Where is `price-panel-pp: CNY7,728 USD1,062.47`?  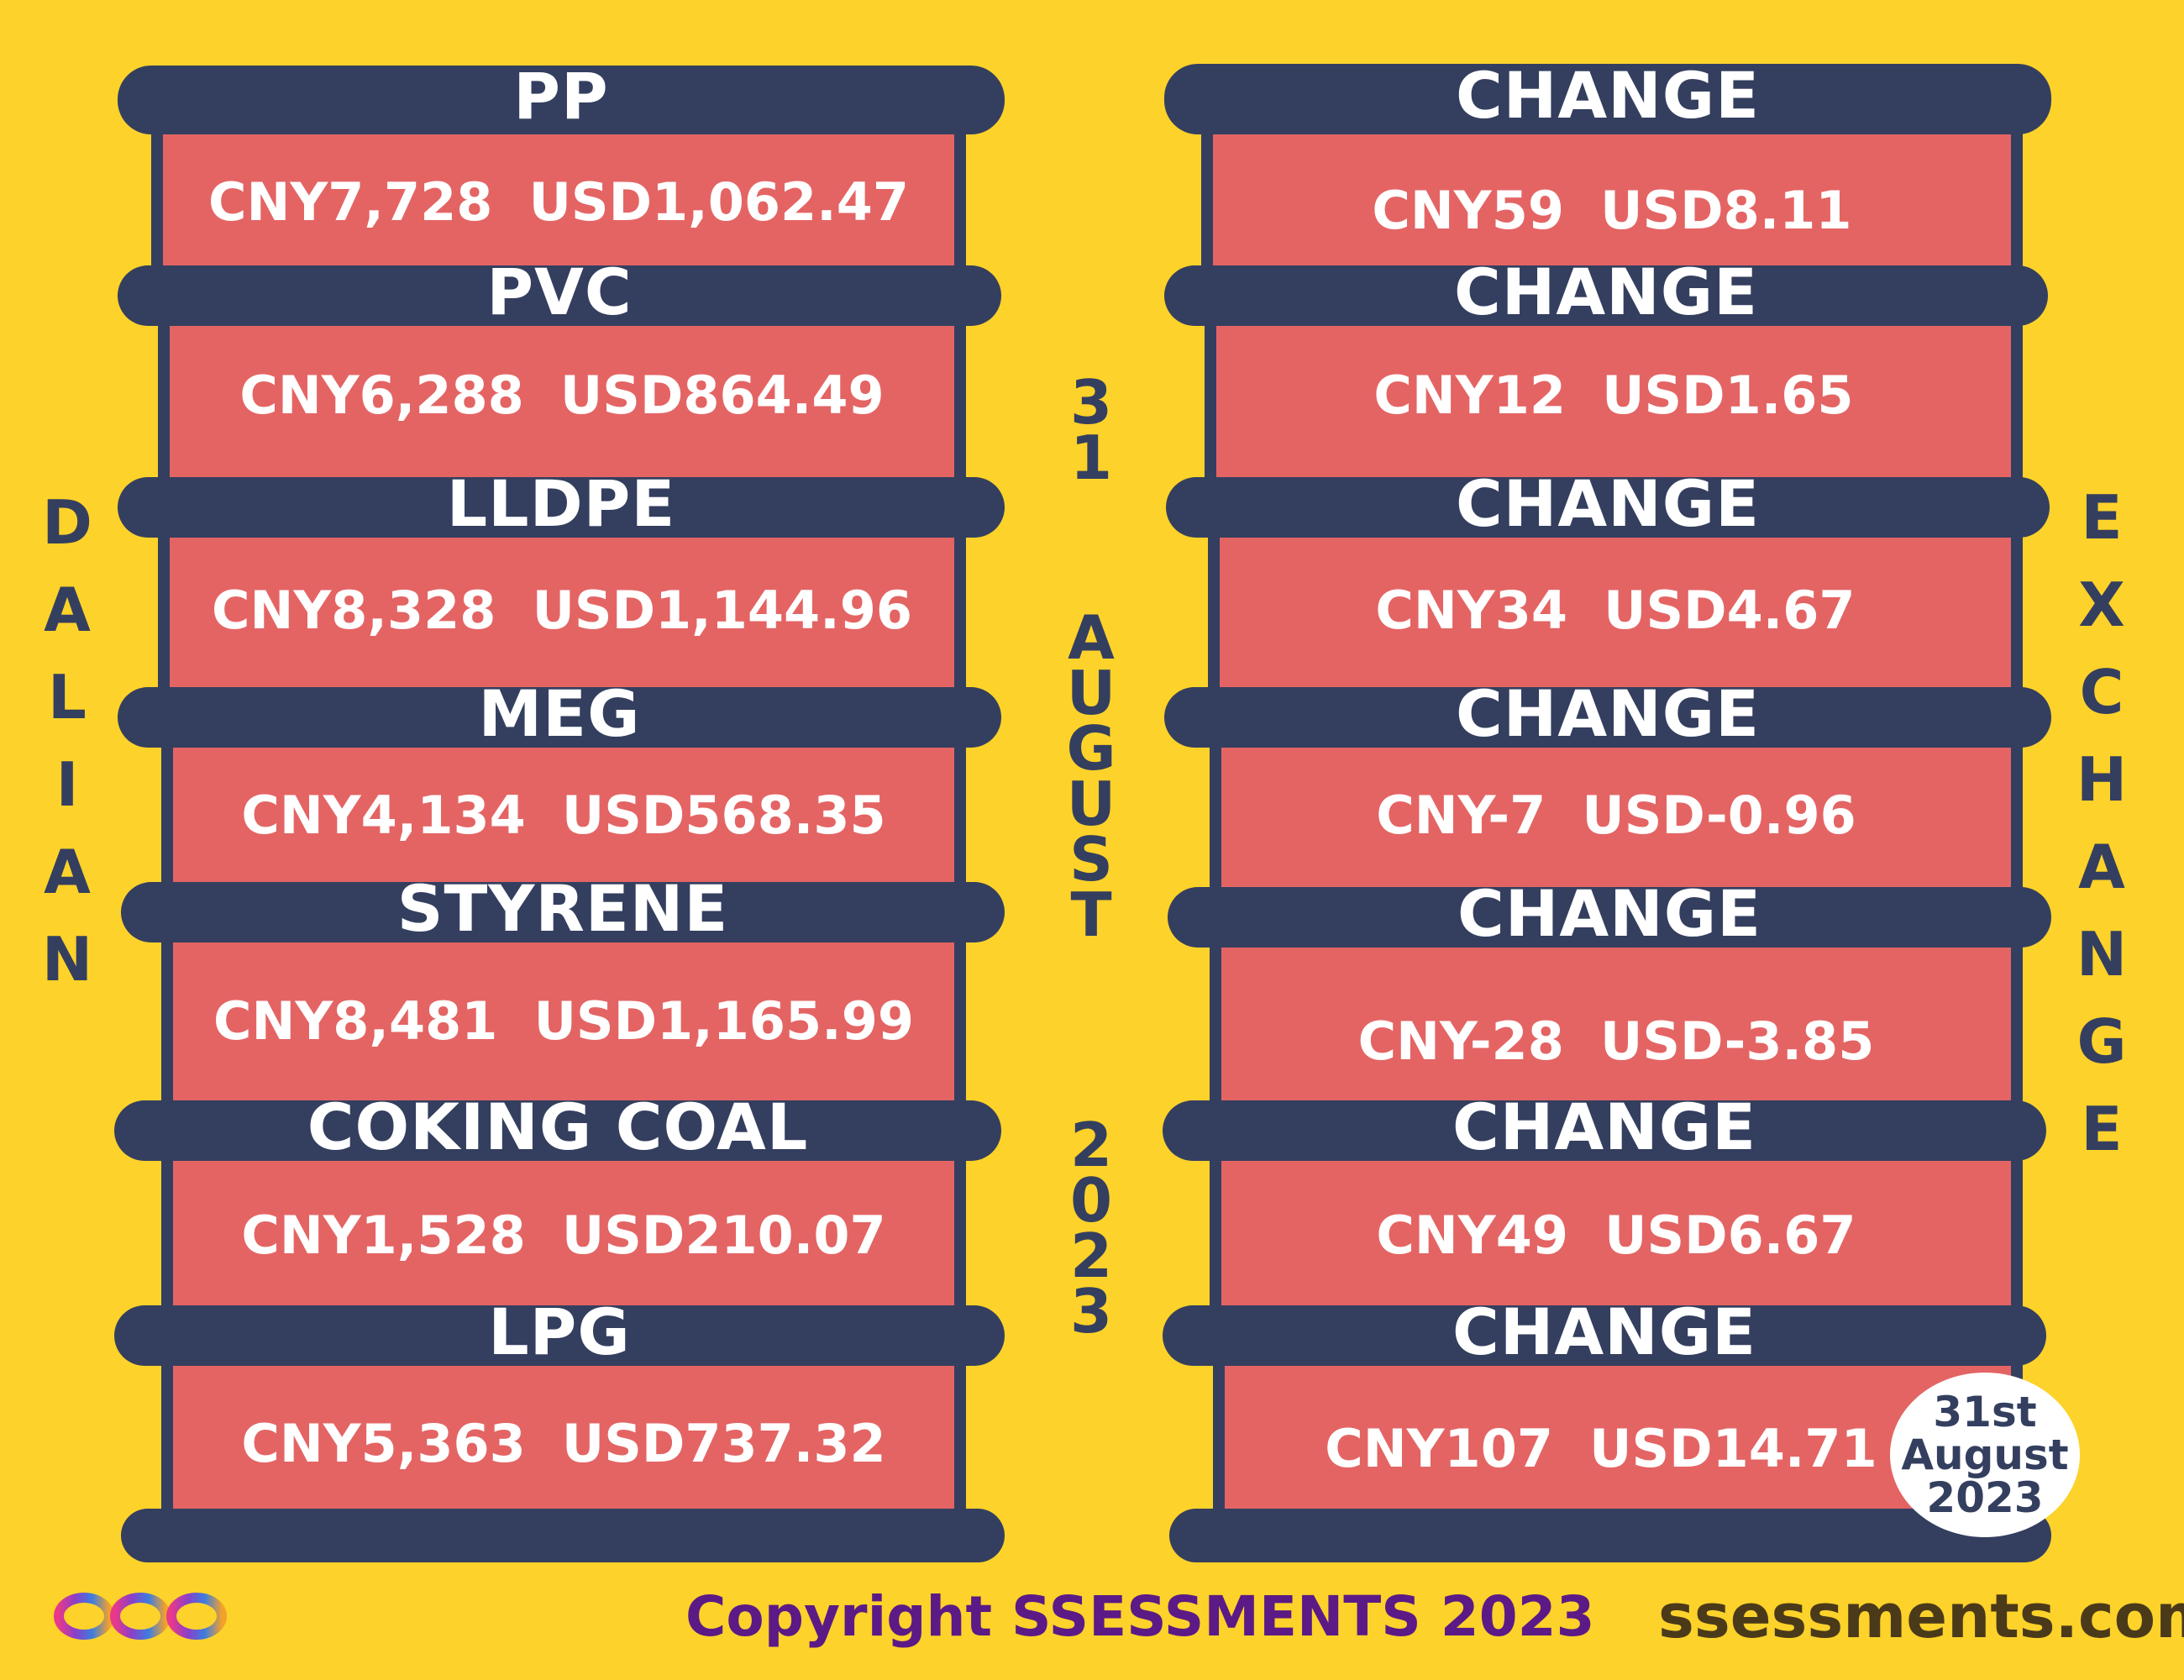 price-panel-pp: CNY7,728 USD1,062.47 is located at coordinates (558, 202).